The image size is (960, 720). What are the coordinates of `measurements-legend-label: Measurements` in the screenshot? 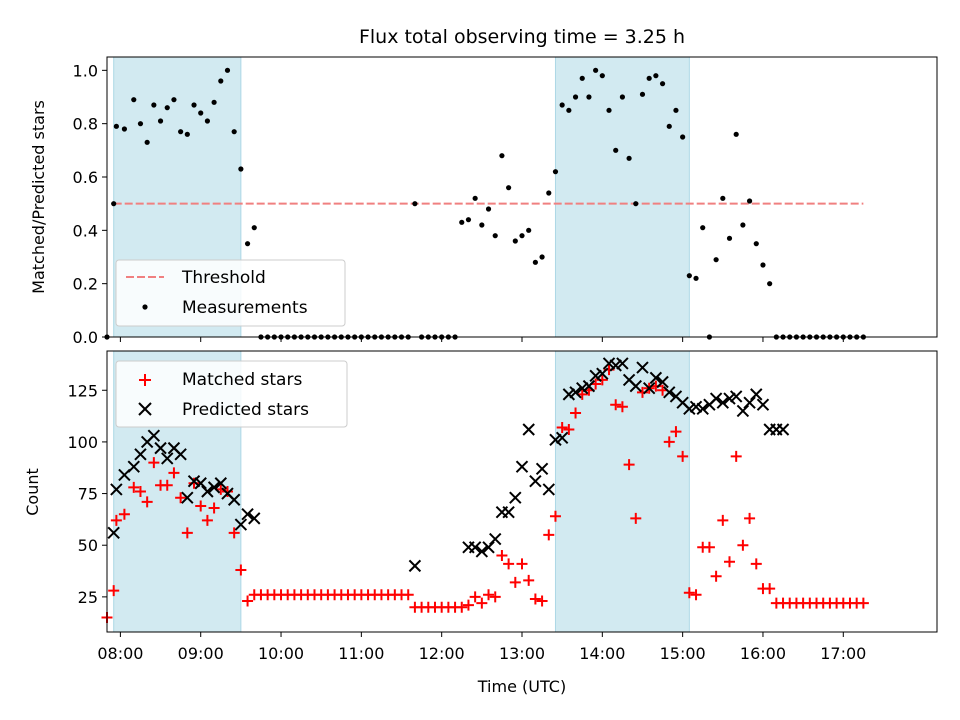 It's located at (245, 308).